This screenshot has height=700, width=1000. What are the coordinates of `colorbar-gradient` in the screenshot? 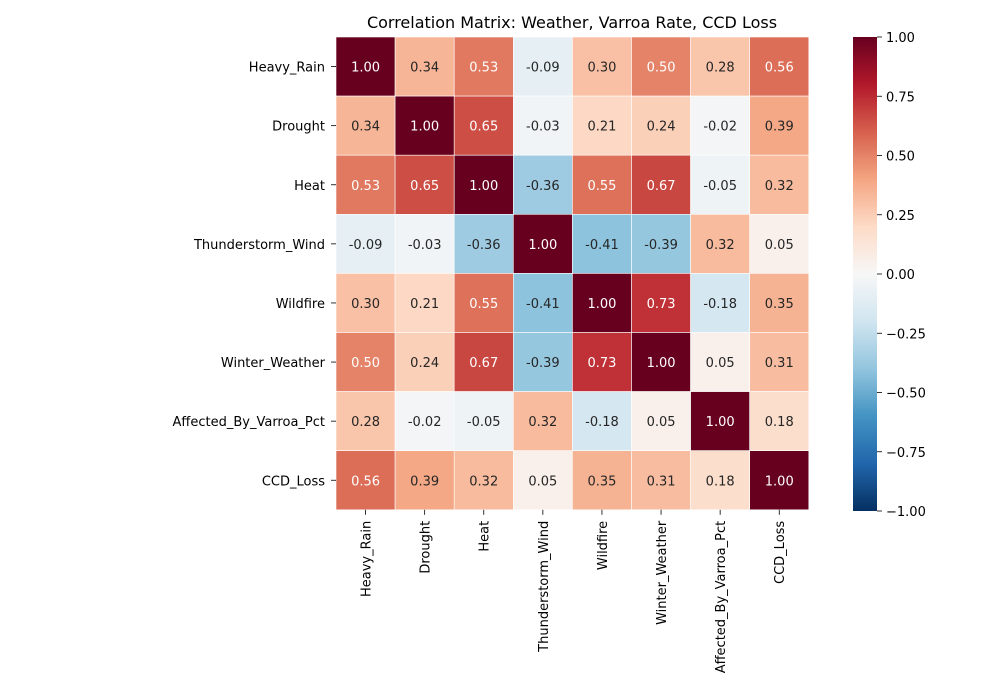 It's located at (865, 274).